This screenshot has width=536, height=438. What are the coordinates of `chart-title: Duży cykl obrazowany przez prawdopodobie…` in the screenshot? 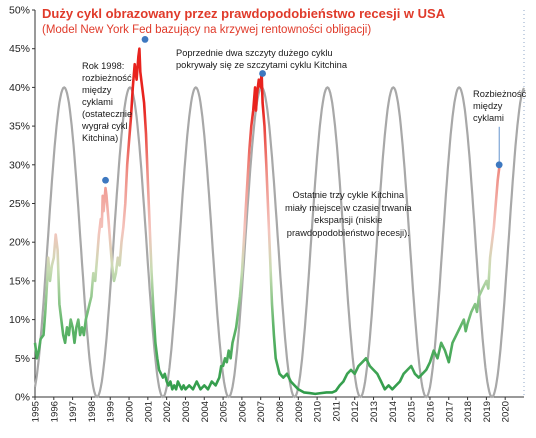 It's located at (244, 13).